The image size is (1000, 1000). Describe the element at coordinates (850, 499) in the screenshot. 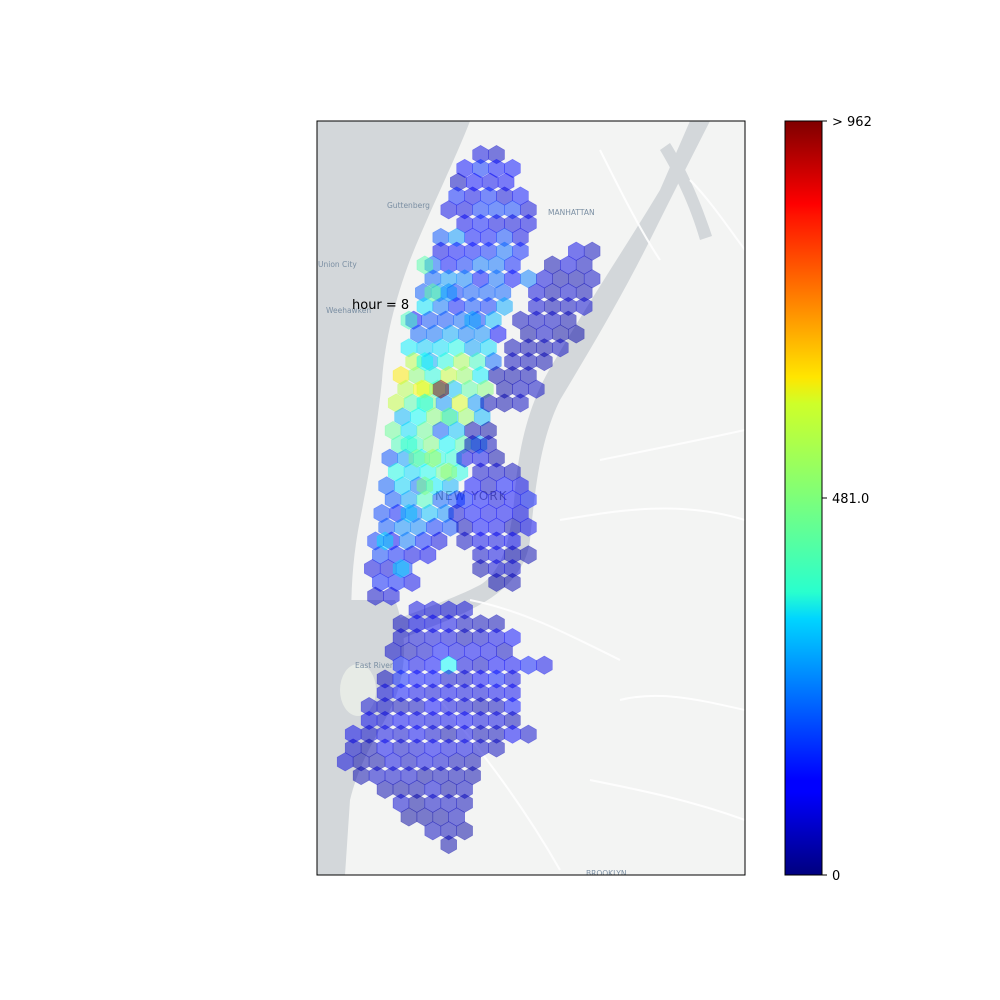

I see `colorbar-tick-label: 481.0` at that location.